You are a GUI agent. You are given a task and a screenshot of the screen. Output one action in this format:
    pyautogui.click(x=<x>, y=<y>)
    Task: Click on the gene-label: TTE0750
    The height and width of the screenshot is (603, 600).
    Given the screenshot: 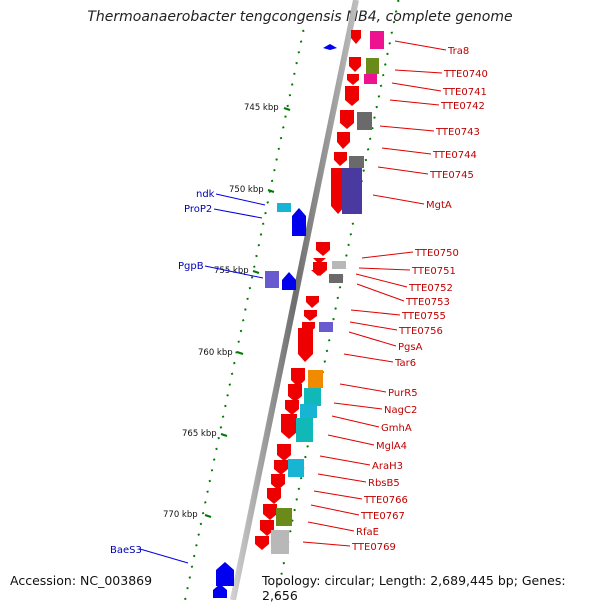 What is the action you would take?
    pyautogui.click(x=436, y=253)
    